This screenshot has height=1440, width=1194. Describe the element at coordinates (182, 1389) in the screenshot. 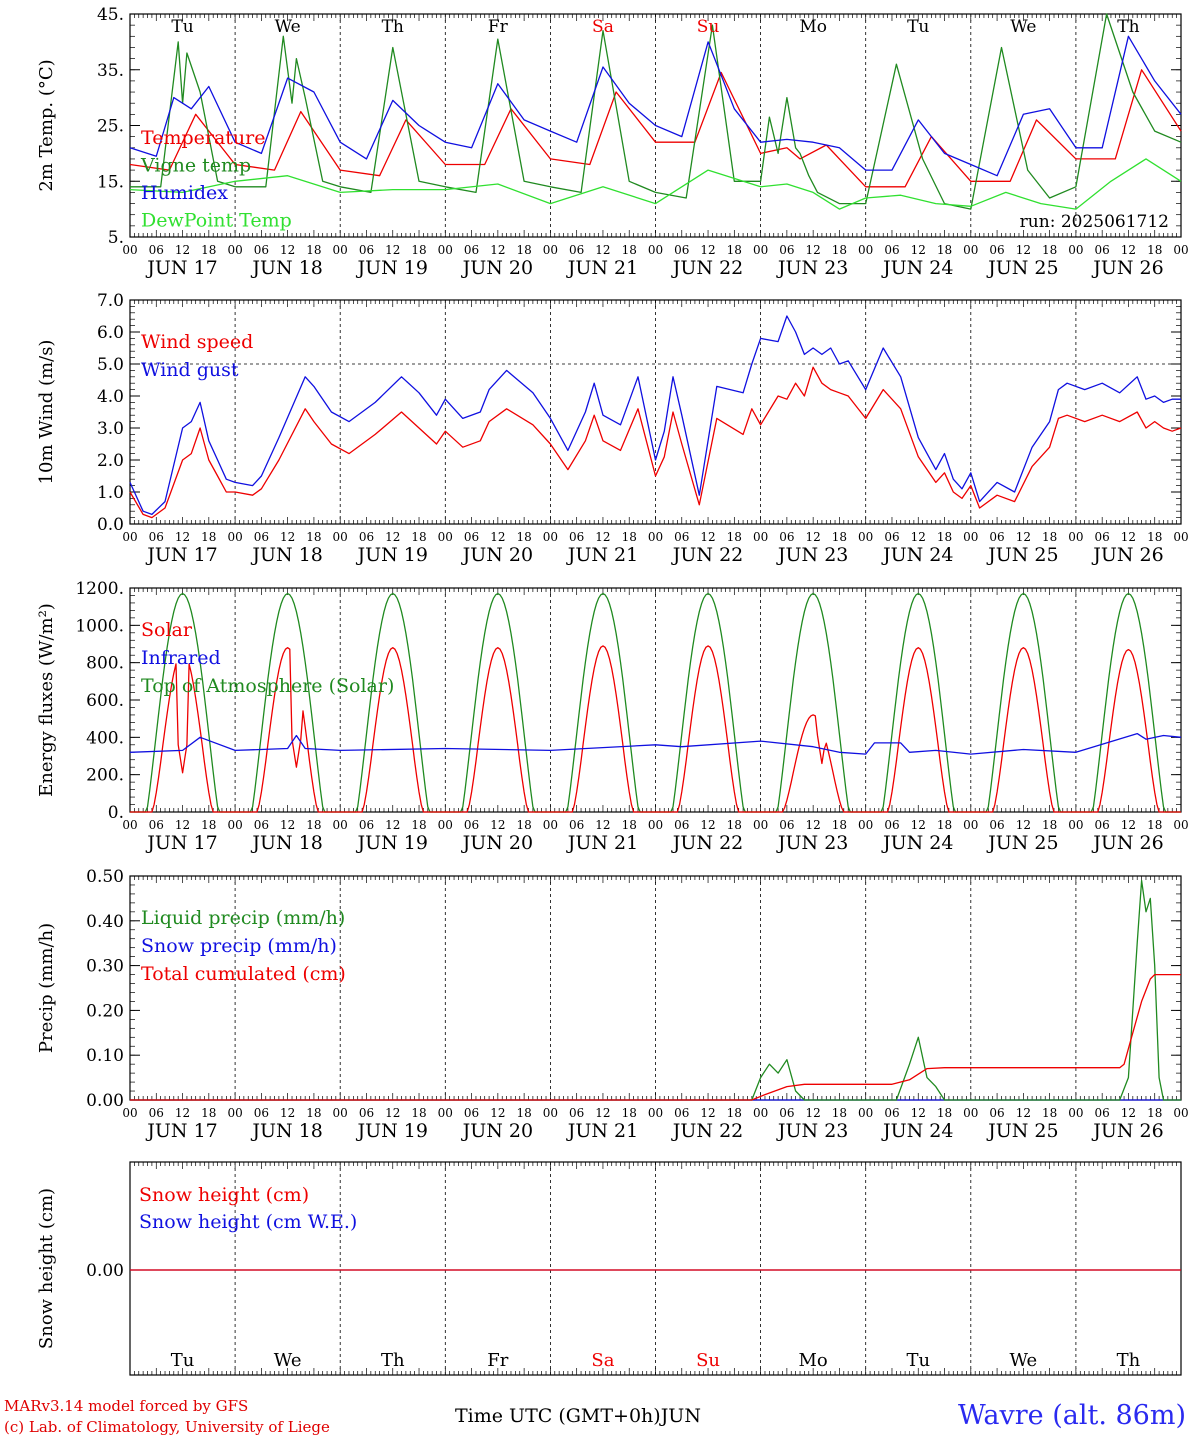

I see `date-number: 17` at that location.